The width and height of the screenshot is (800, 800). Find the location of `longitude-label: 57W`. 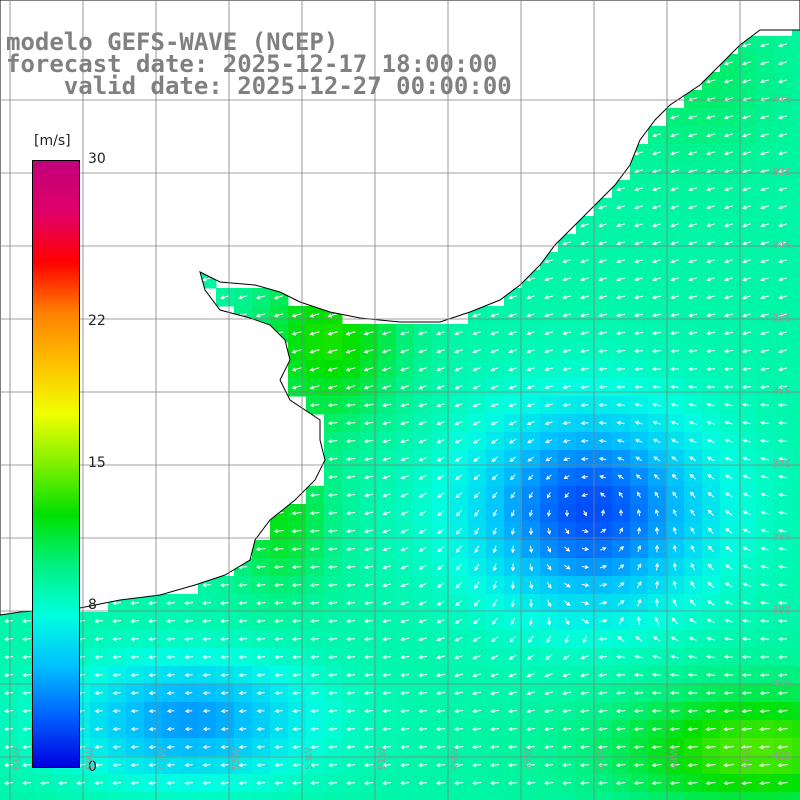

longitude-label: 57W is located at coordinates (163, 758).